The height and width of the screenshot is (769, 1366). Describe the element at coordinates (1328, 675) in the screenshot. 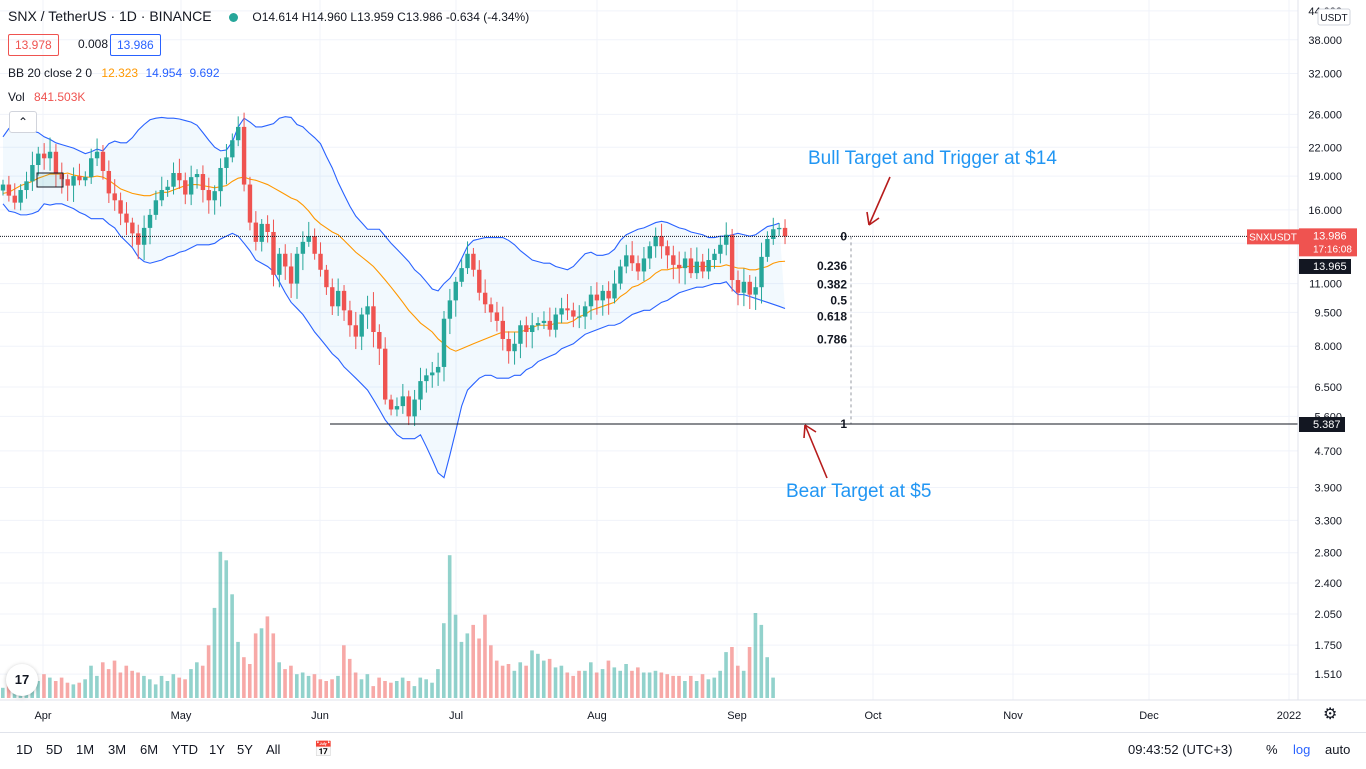

I see `price-tick-label: 1.510` at that location.